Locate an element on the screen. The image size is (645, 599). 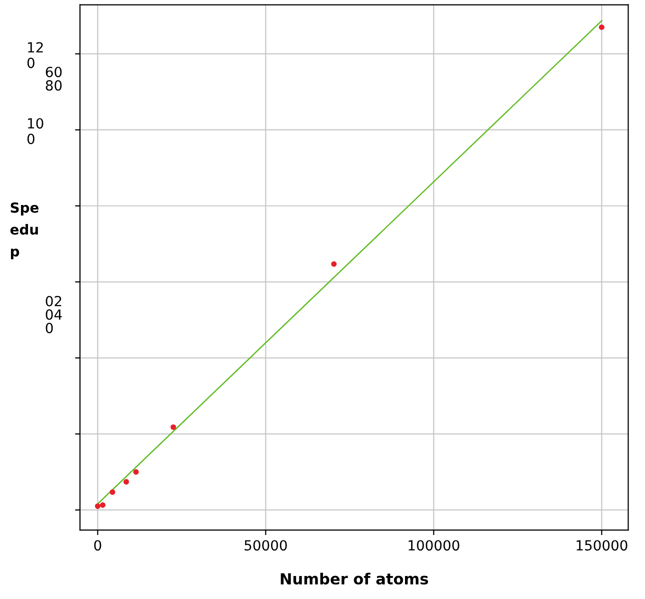
x-tick-label: 150000 is located at coordinates (602, 545).